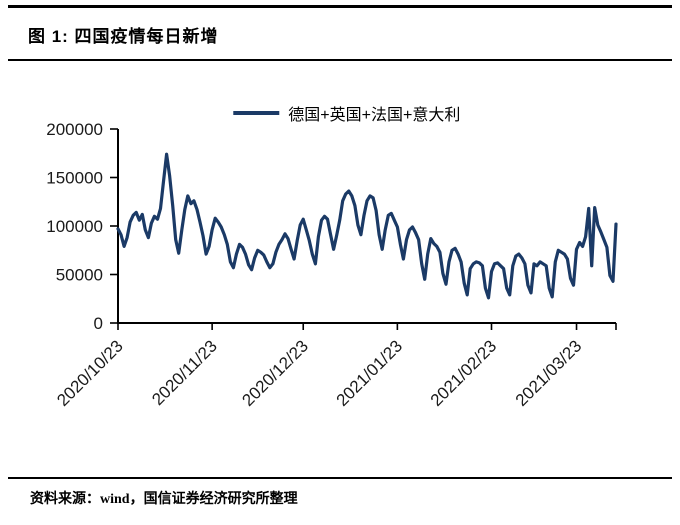 The height and width of the screenshot is (525, 680). Describe the element at coordinates (340, 33) in the screenshot. I see `figure-header: 图 1: 四国疫情每日新增` at that location.